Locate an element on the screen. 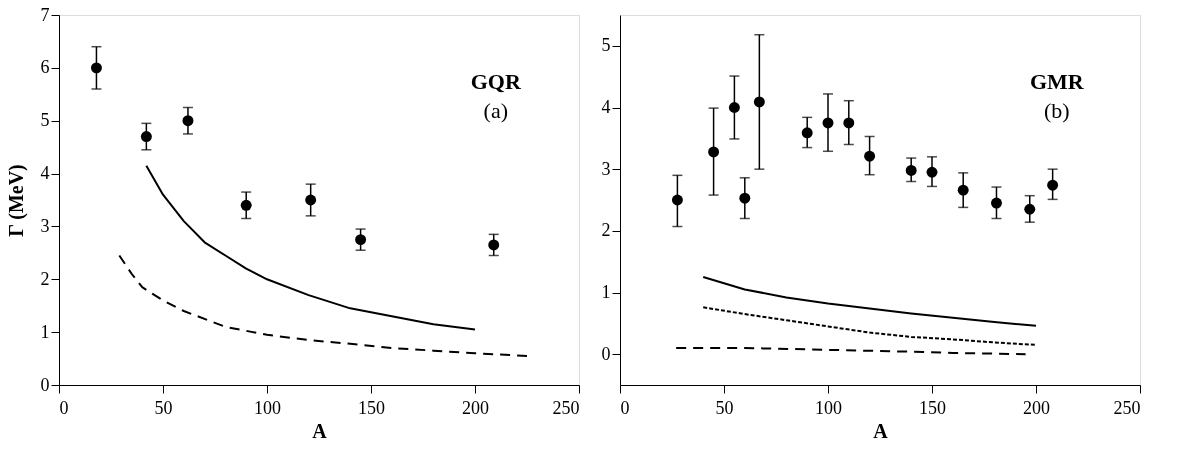 Image resolution: width=1189 pixels, height=463 pixels. y-axis-title: Γ (MeV) is located at coordinates (16, 200).